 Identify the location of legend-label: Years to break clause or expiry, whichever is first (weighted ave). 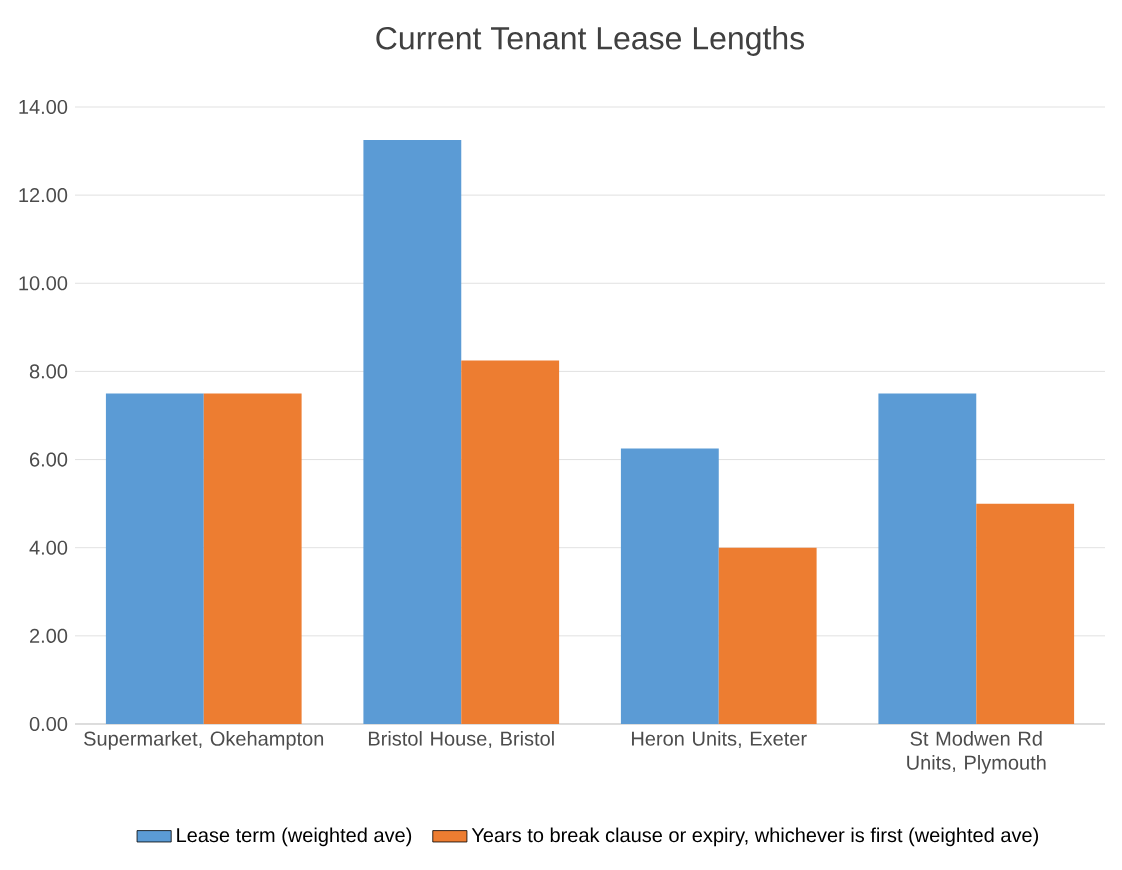
(755, 837).